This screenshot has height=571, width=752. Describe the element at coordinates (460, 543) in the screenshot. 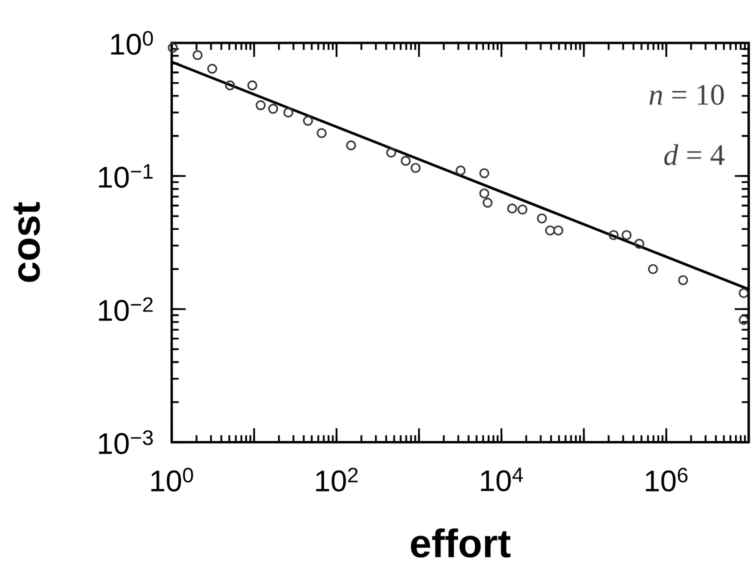

I see `x-axis-title: effort` at that location.